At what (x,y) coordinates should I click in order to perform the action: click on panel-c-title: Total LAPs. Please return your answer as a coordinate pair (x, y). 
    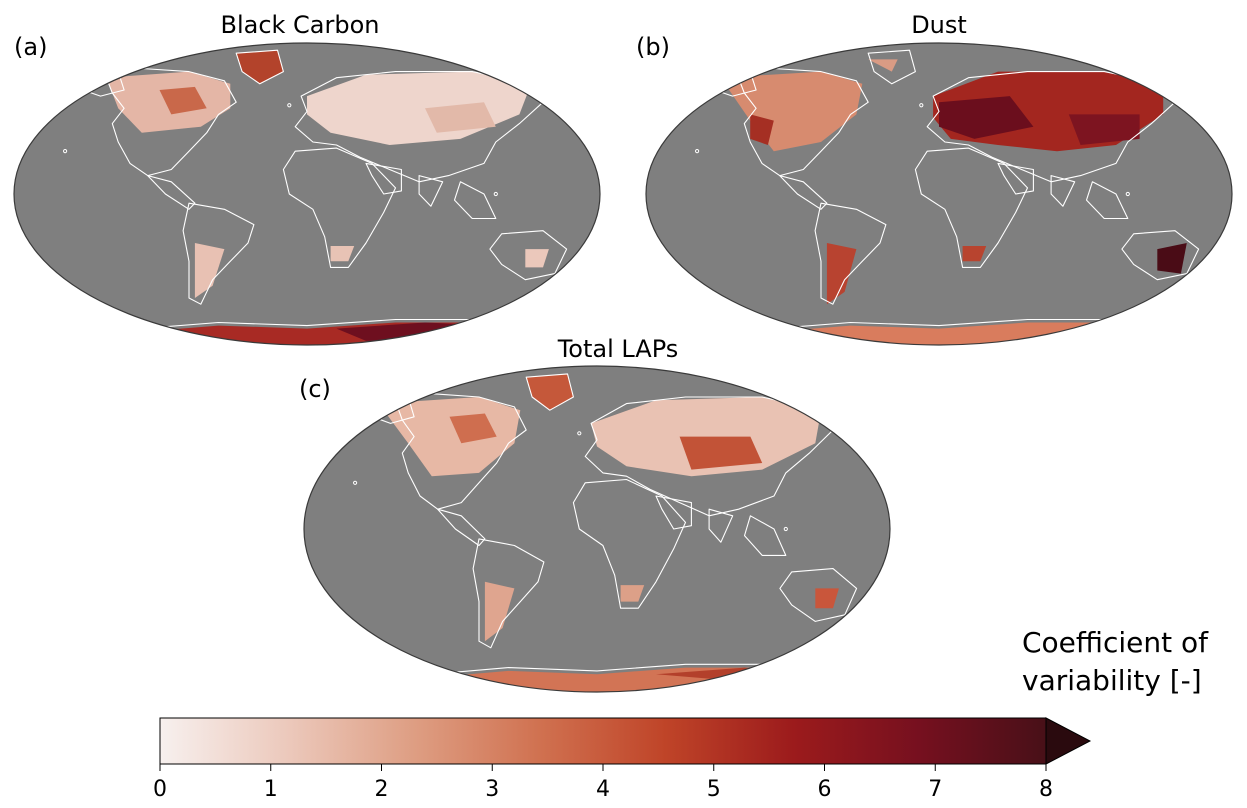
    Looking at the image, I should click on (618, 349).